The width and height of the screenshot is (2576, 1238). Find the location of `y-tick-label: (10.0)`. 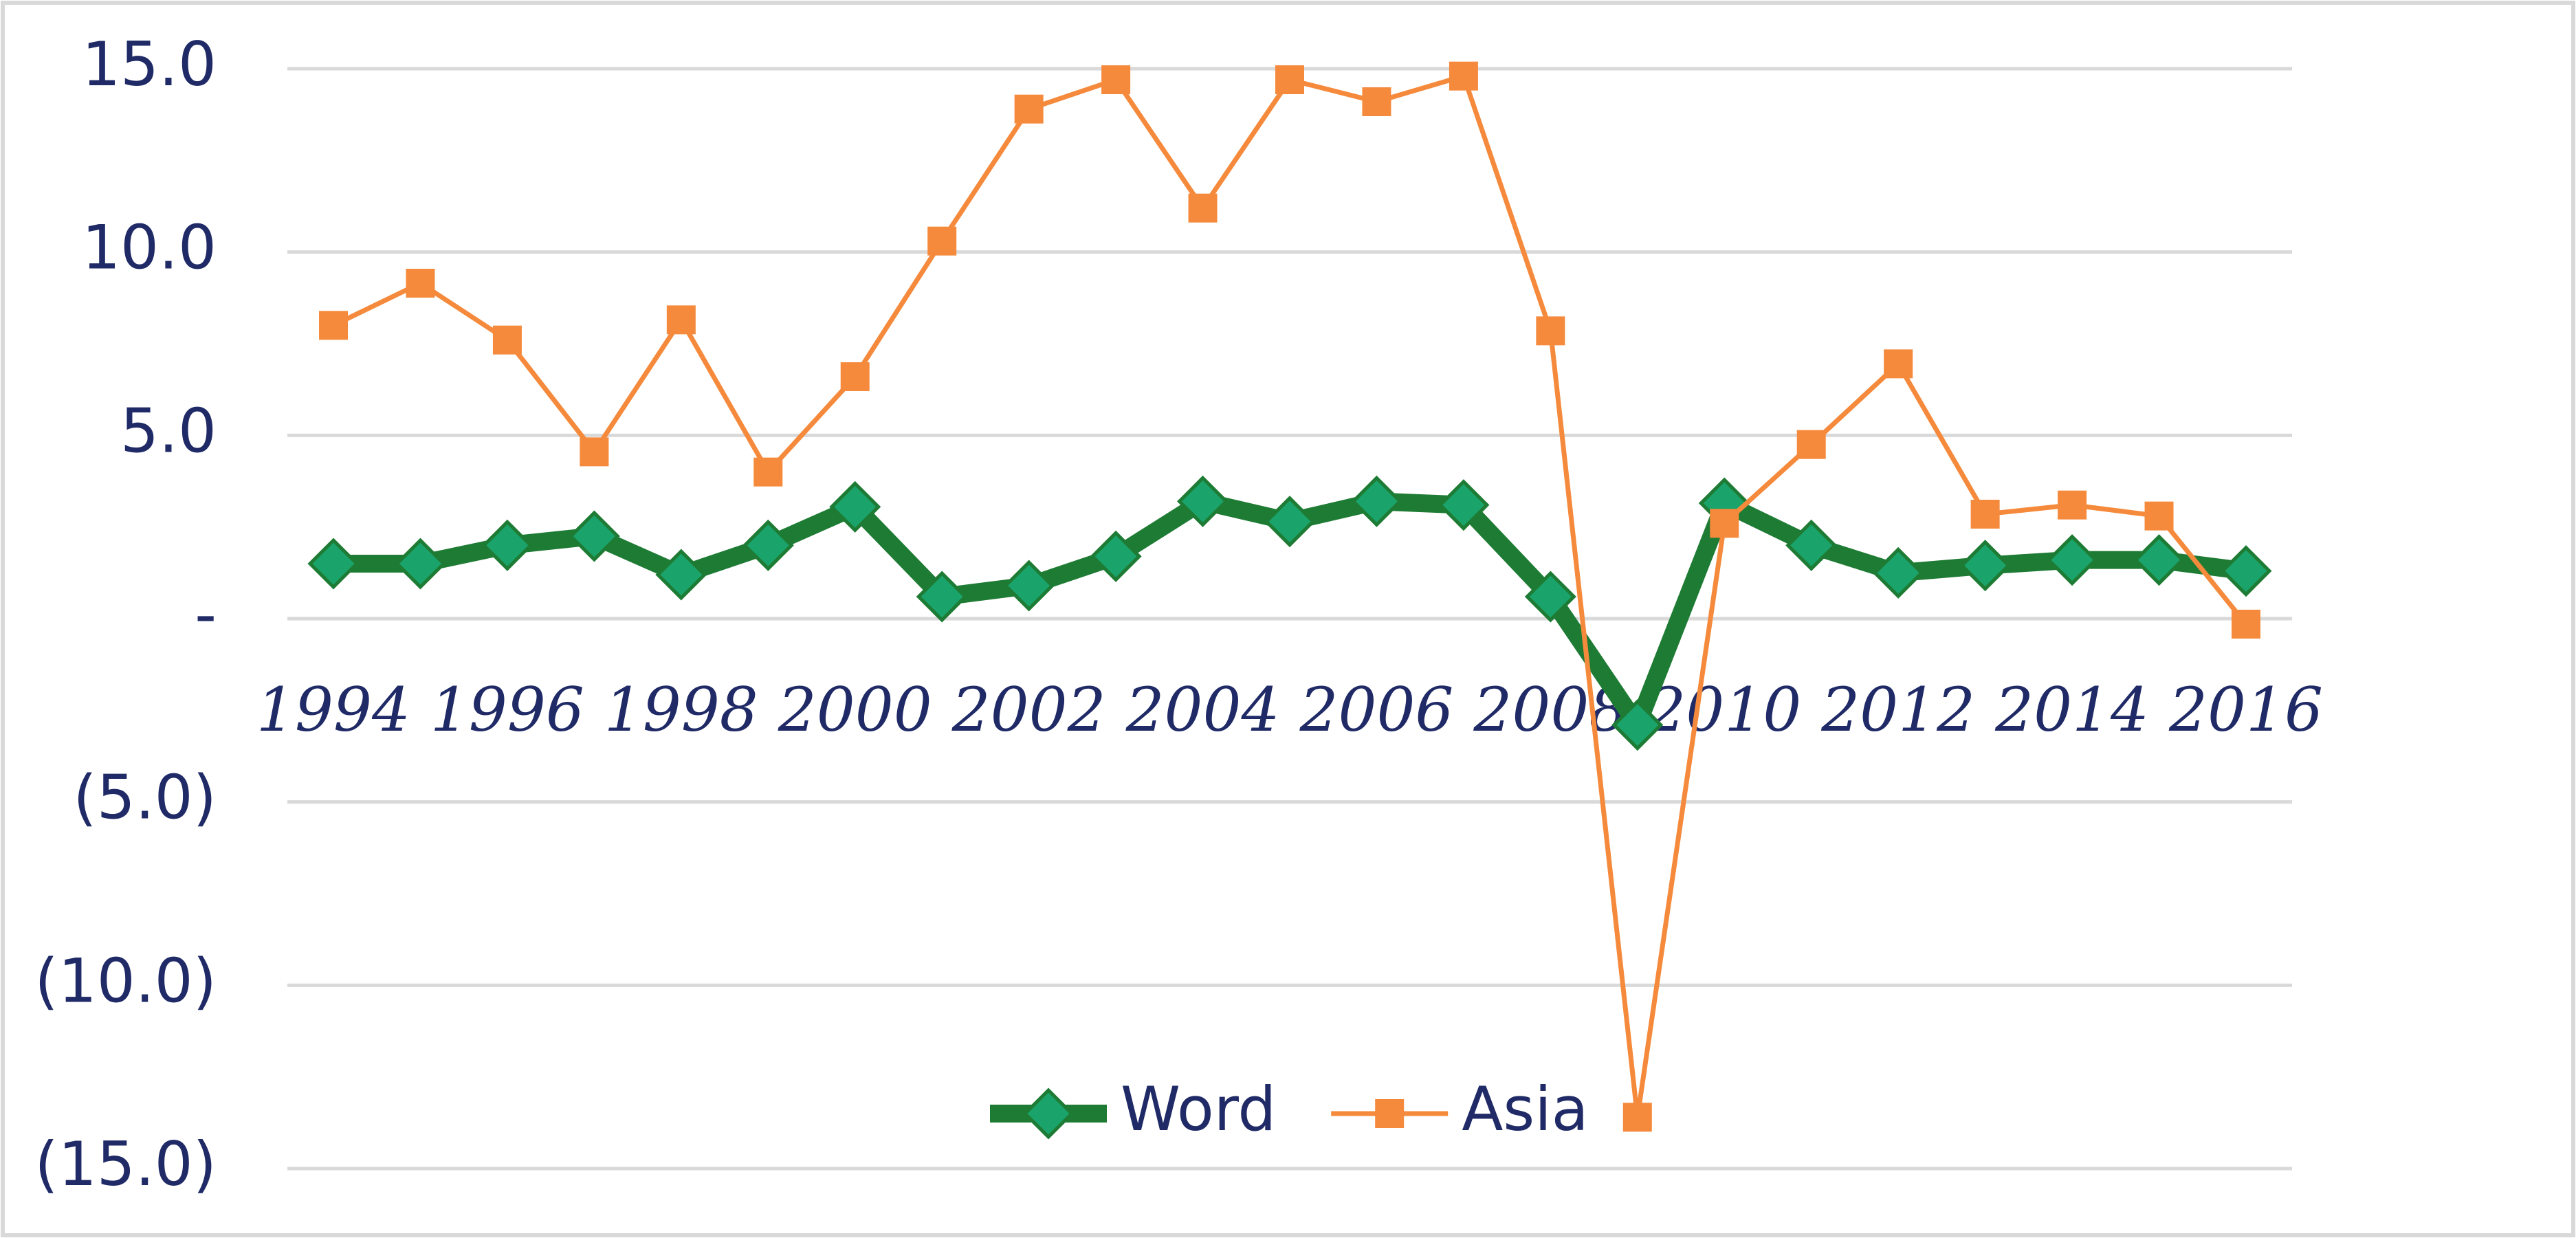

y-tick-label: (10.0) is located at coordinates (125, 980).